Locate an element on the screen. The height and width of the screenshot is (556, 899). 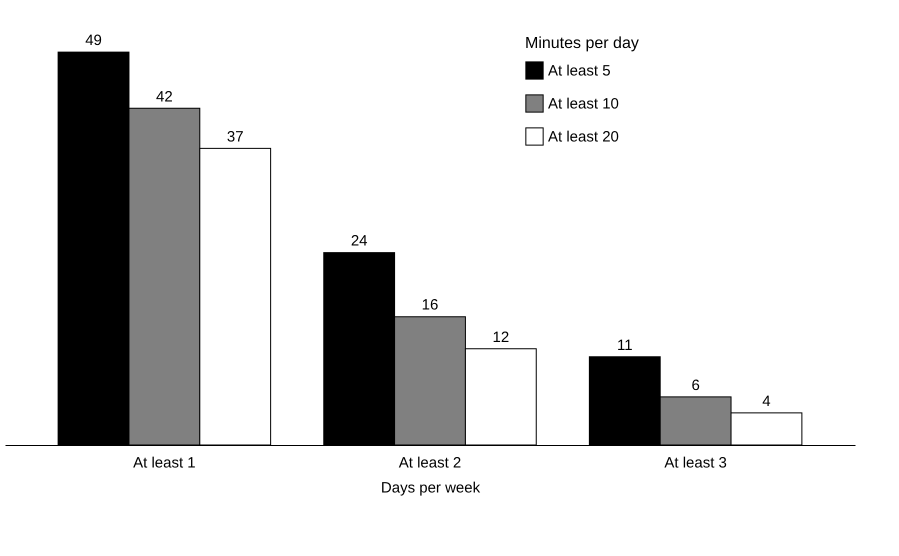
legend-label: At least 20 is located at coordinates (583, 137).